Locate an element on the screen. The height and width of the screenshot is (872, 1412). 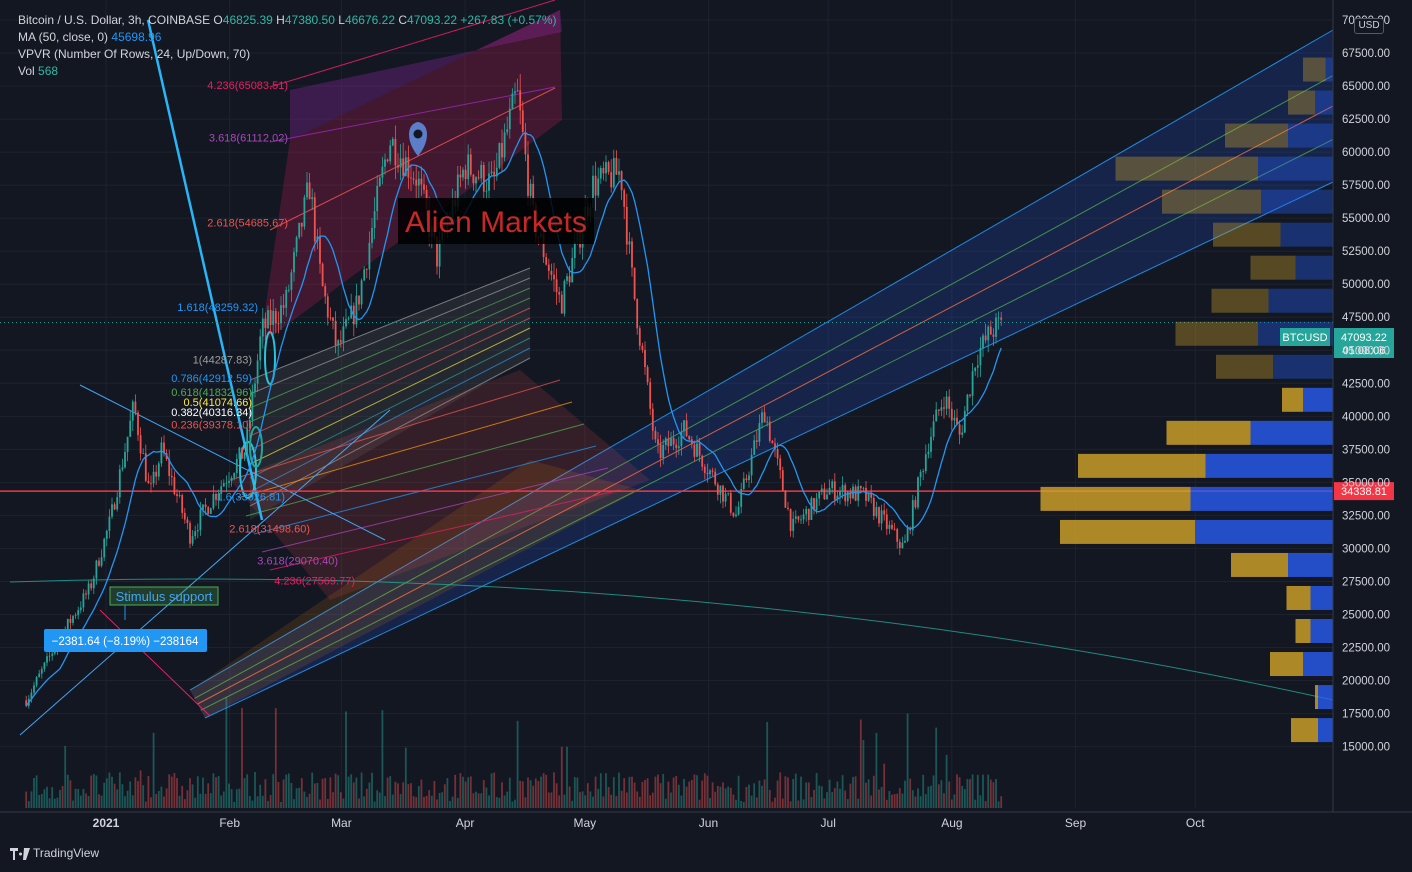
vp-up-bar is located at coordinates (1324, 102).